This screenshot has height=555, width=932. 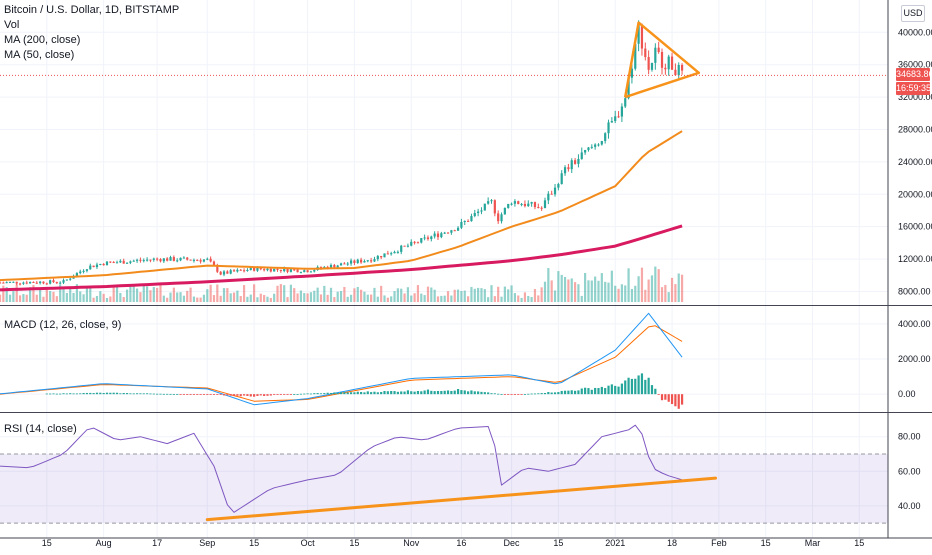 I want to click on x-tick-label: 15, so click(x=558, y=543).